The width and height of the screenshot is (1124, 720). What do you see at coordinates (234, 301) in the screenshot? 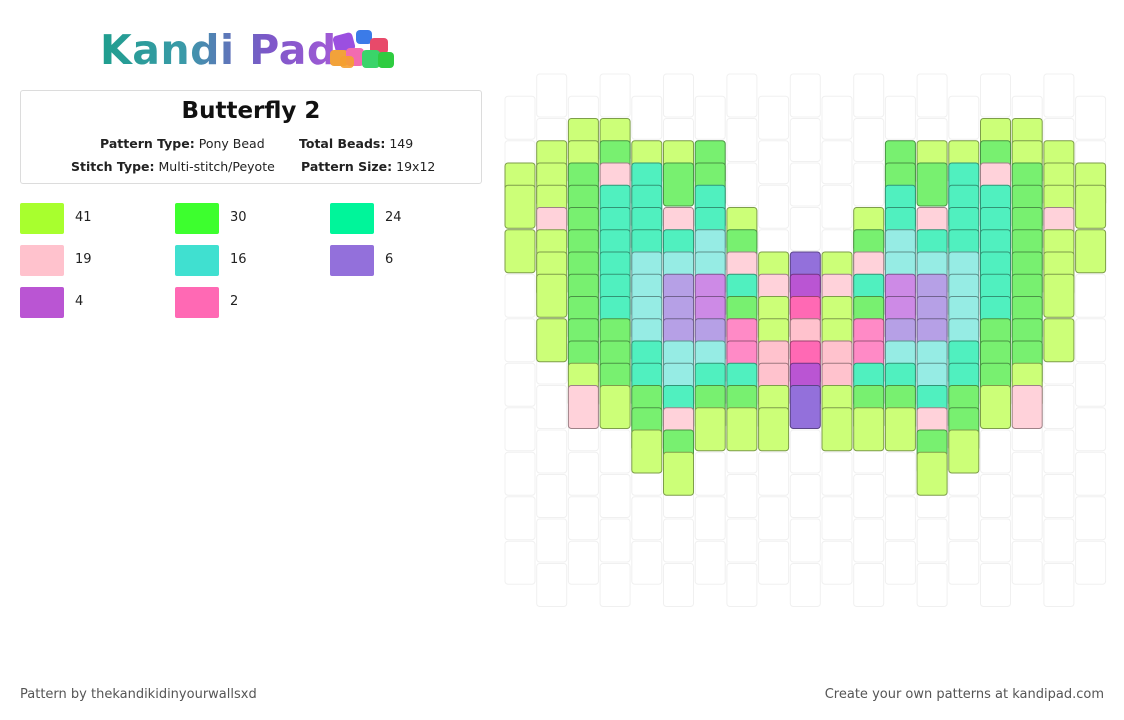
I see `legend-count: 2` at bounding box center [234, 301].